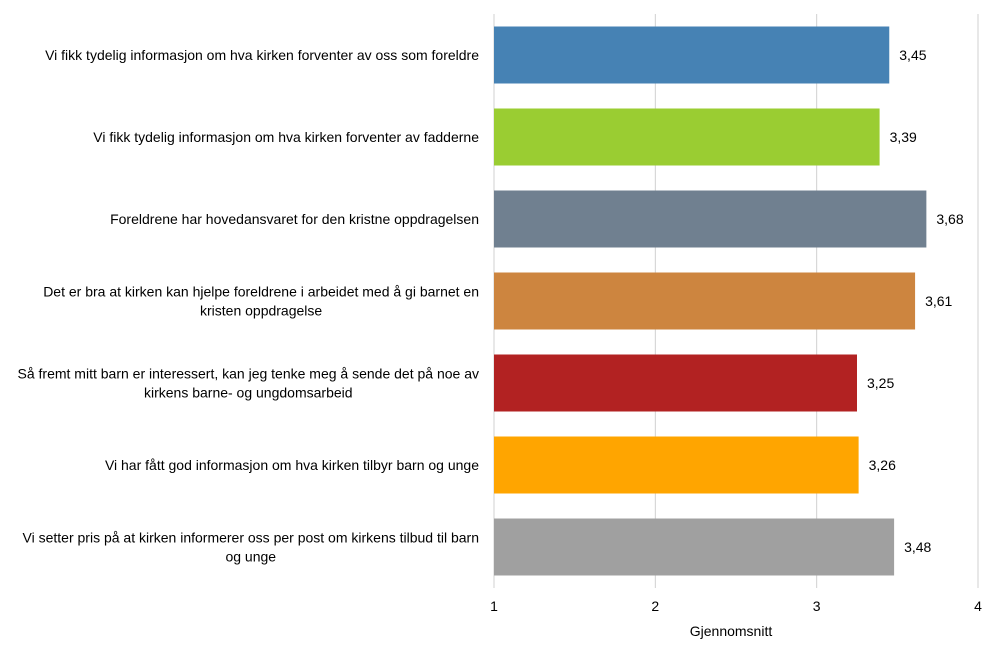  I want to click on x-axis-ticks: 1 2 3 4, so click(736, 606).